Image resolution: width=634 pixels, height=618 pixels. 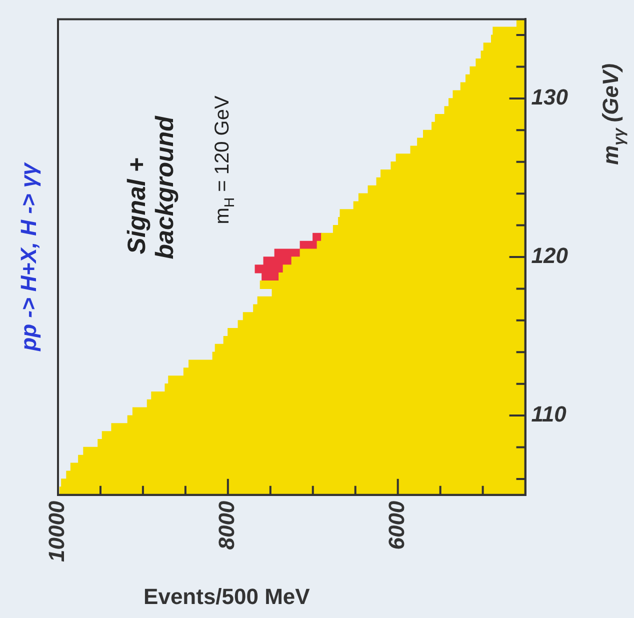 What do you see at coordinates (227, 597) in the screenshot?
I see `x-axis-title: Events/500 MeV` at bounding box center [227, 597].